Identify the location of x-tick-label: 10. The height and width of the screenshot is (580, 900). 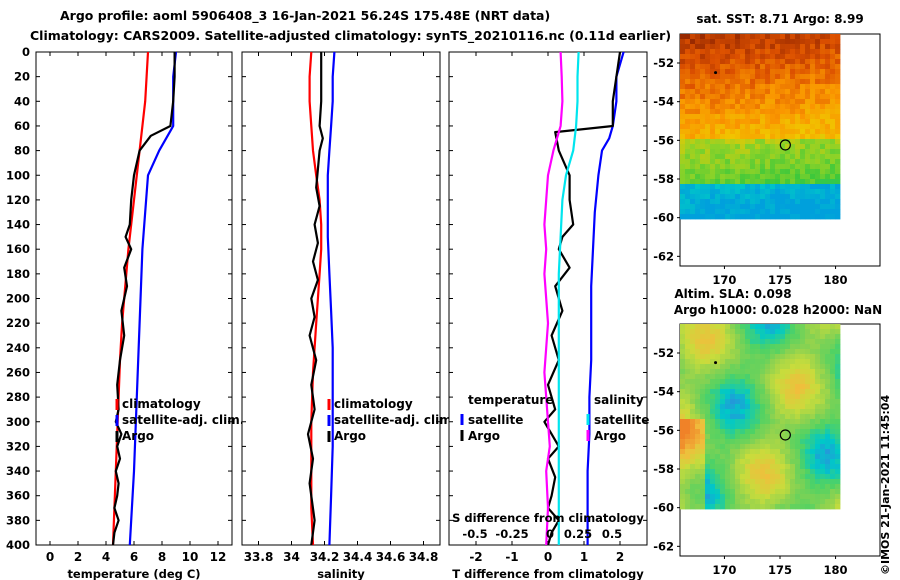
(190, 557).